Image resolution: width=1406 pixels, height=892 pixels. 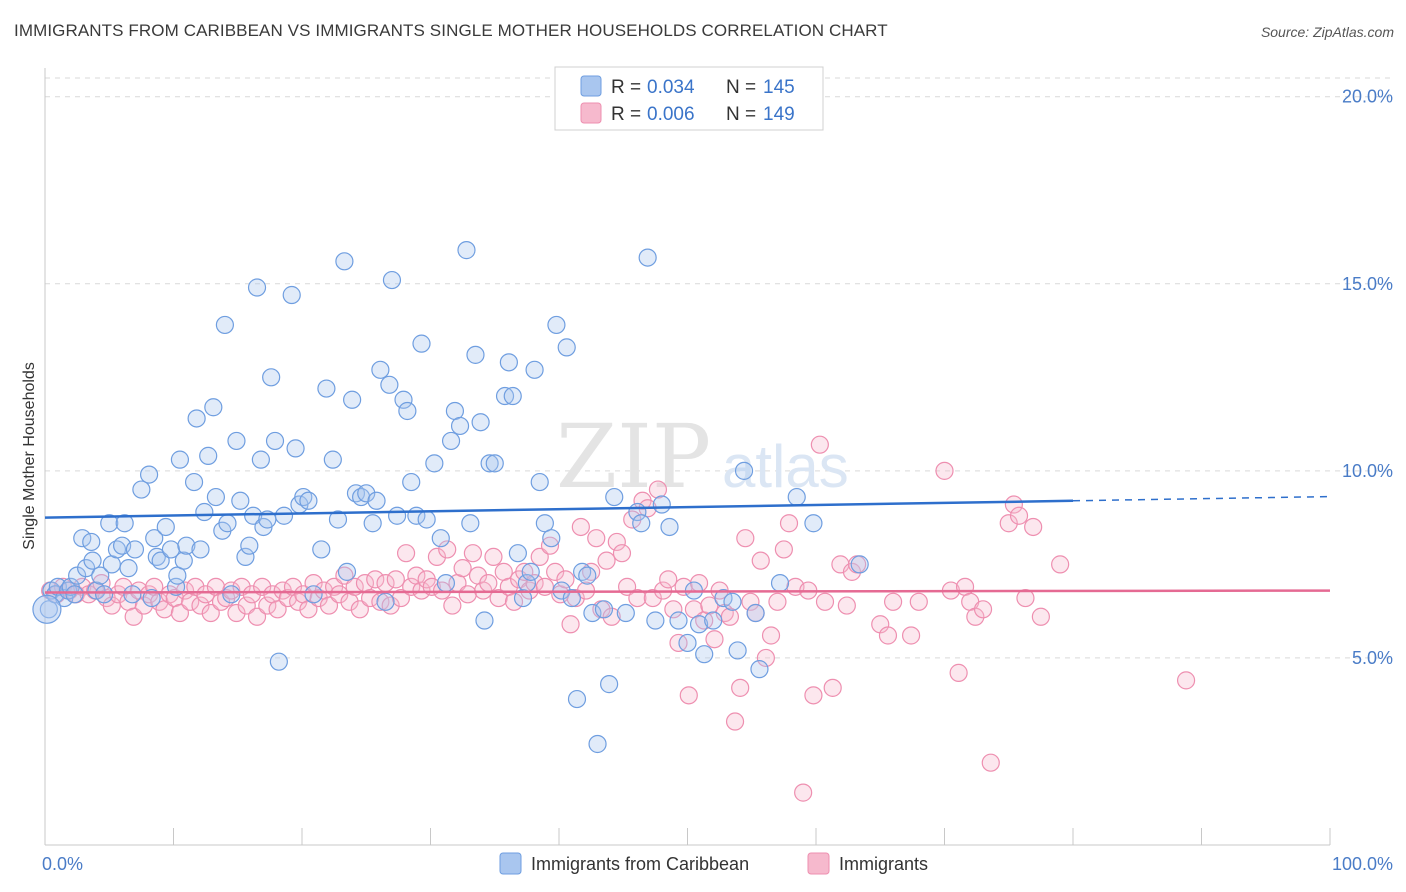 What do you see at coordinates (779, 87) in the screenshot?
I see `stats-n-value-blue: 145` at bounding box center [779, 87].